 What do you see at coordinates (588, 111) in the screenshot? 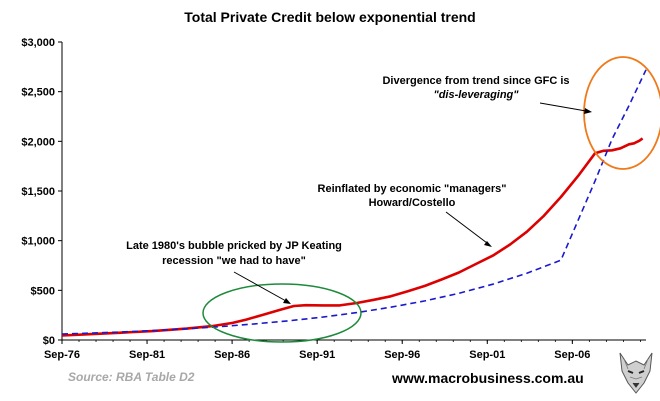
I see `annotation-divergence-arrowhead` at bounding box center [588, 111].